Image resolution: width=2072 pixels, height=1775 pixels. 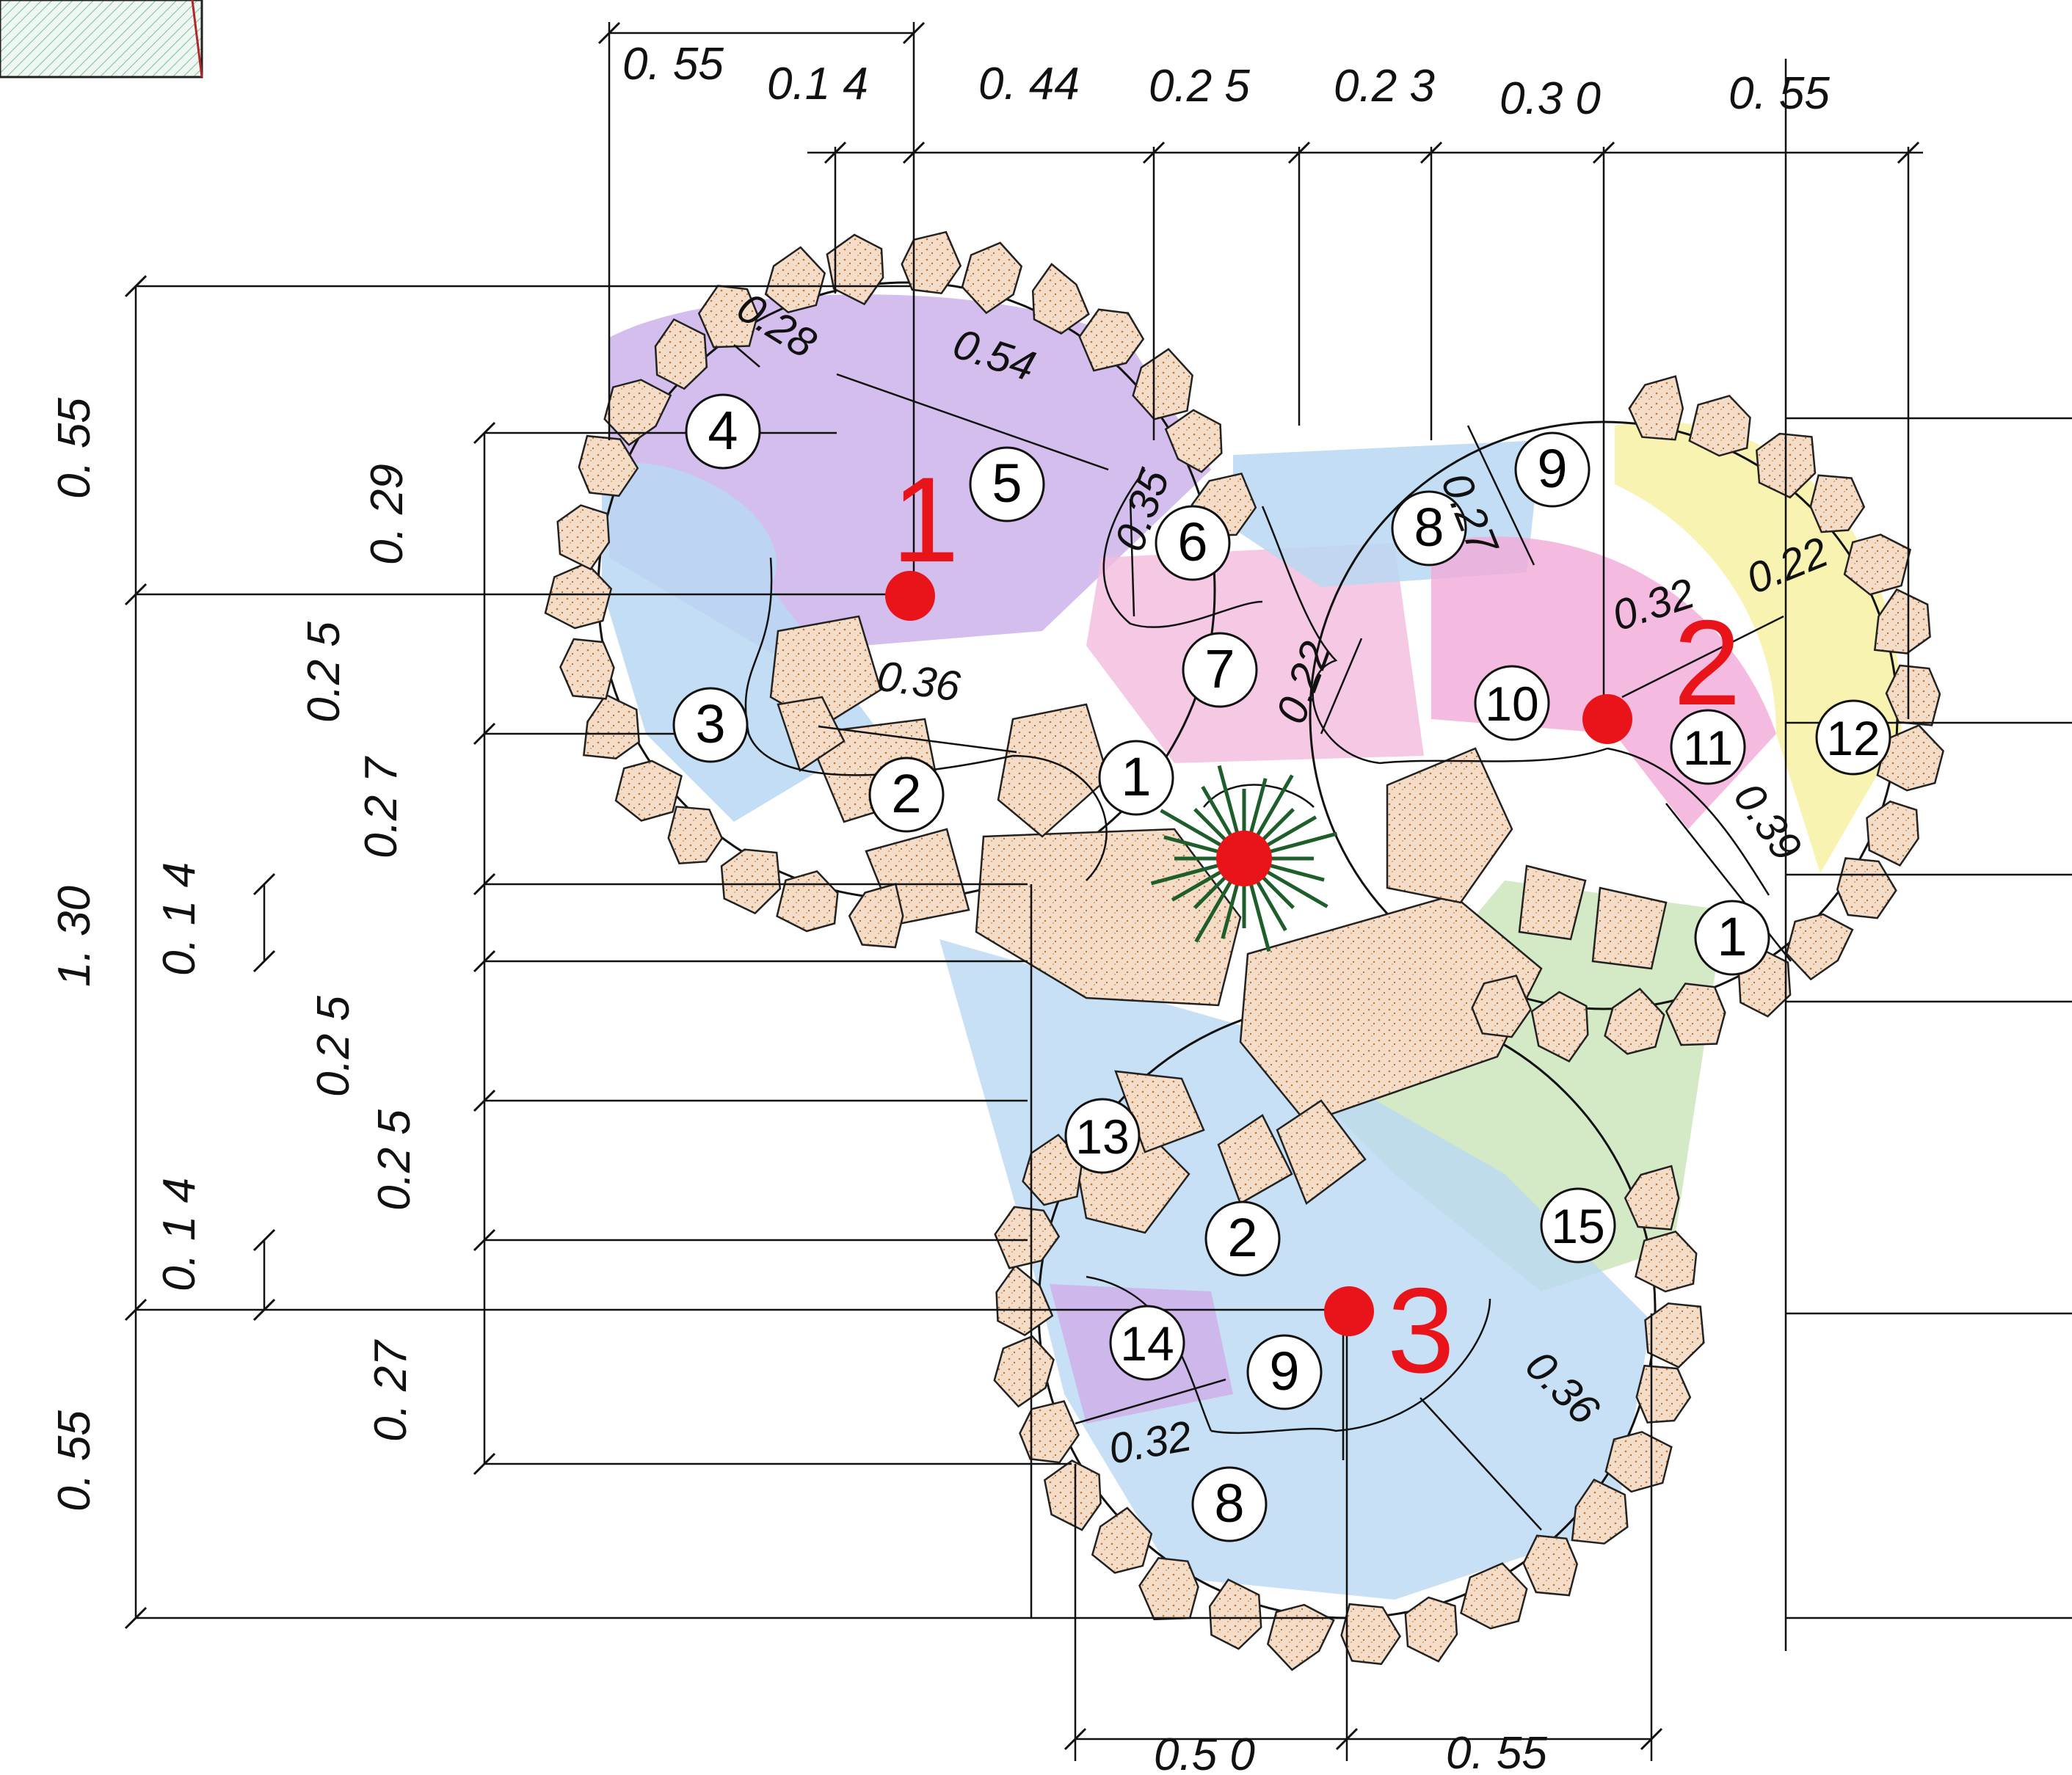 What do you see at coordinates (1102, 1137) in the screenshot?
I see `zone-number: 13` at bounding box center [1102, 1137].